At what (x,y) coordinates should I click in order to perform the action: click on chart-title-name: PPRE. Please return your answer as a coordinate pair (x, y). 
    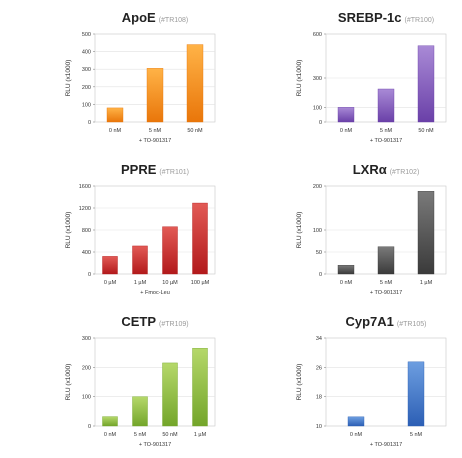
    Looking at the image, I should click on (139, 169).